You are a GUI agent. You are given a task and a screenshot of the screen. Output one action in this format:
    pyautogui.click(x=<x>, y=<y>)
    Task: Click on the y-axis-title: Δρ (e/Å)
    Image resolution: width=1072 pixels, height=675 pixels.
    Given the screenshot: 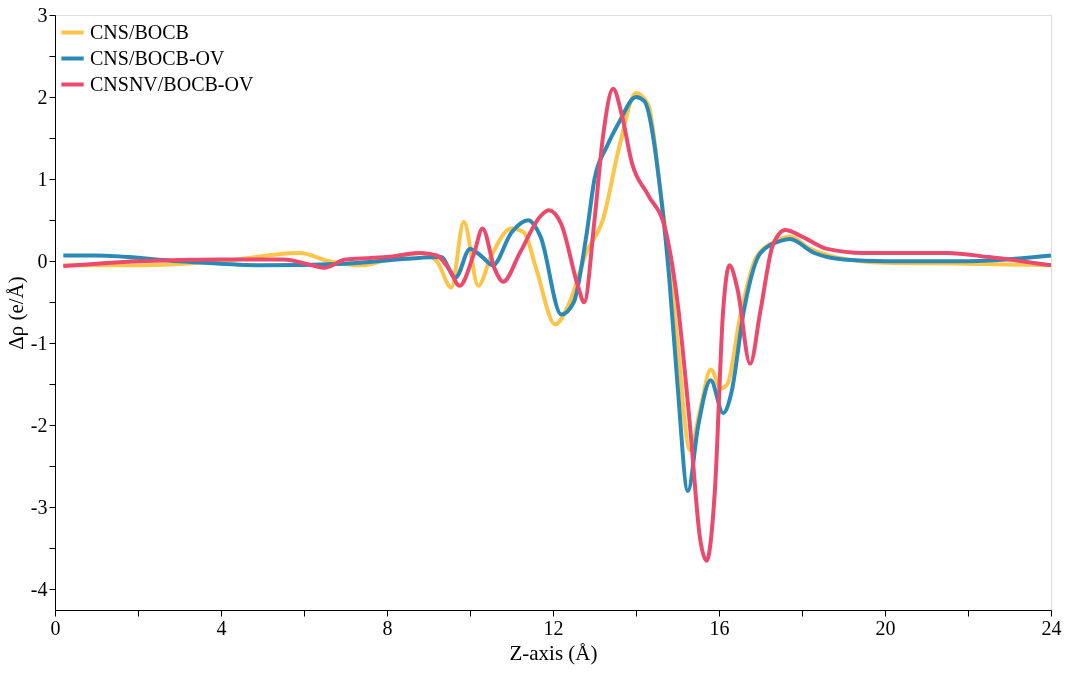 What is the action you would take?
    pyautogui.click(x=15, y=313)
    